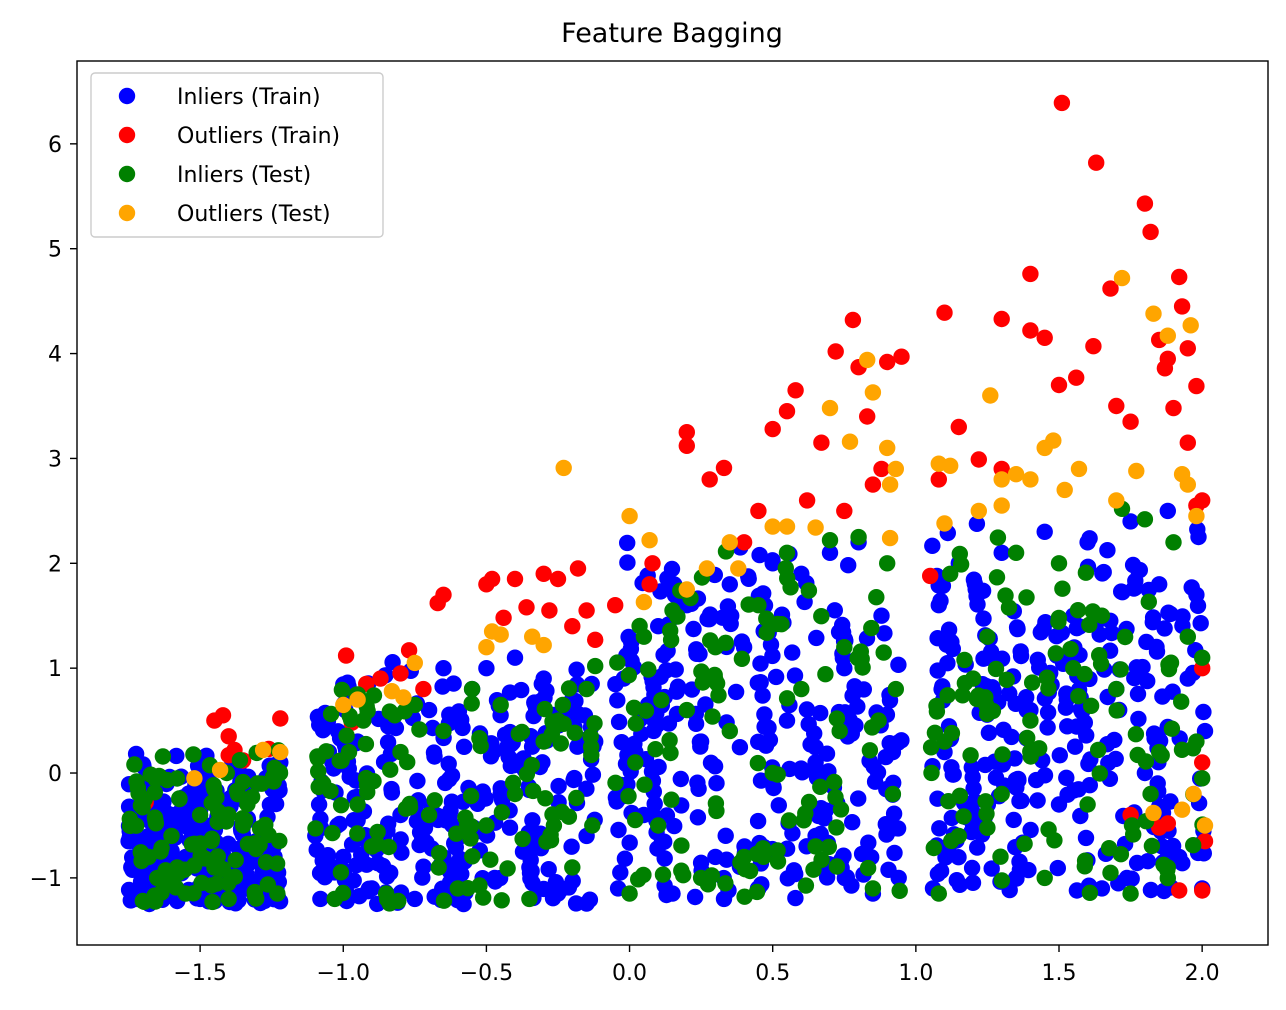 The width and height of the screenshot is (1286, 1010). I want to click on y-tick-label: 6, so click(55, 145).